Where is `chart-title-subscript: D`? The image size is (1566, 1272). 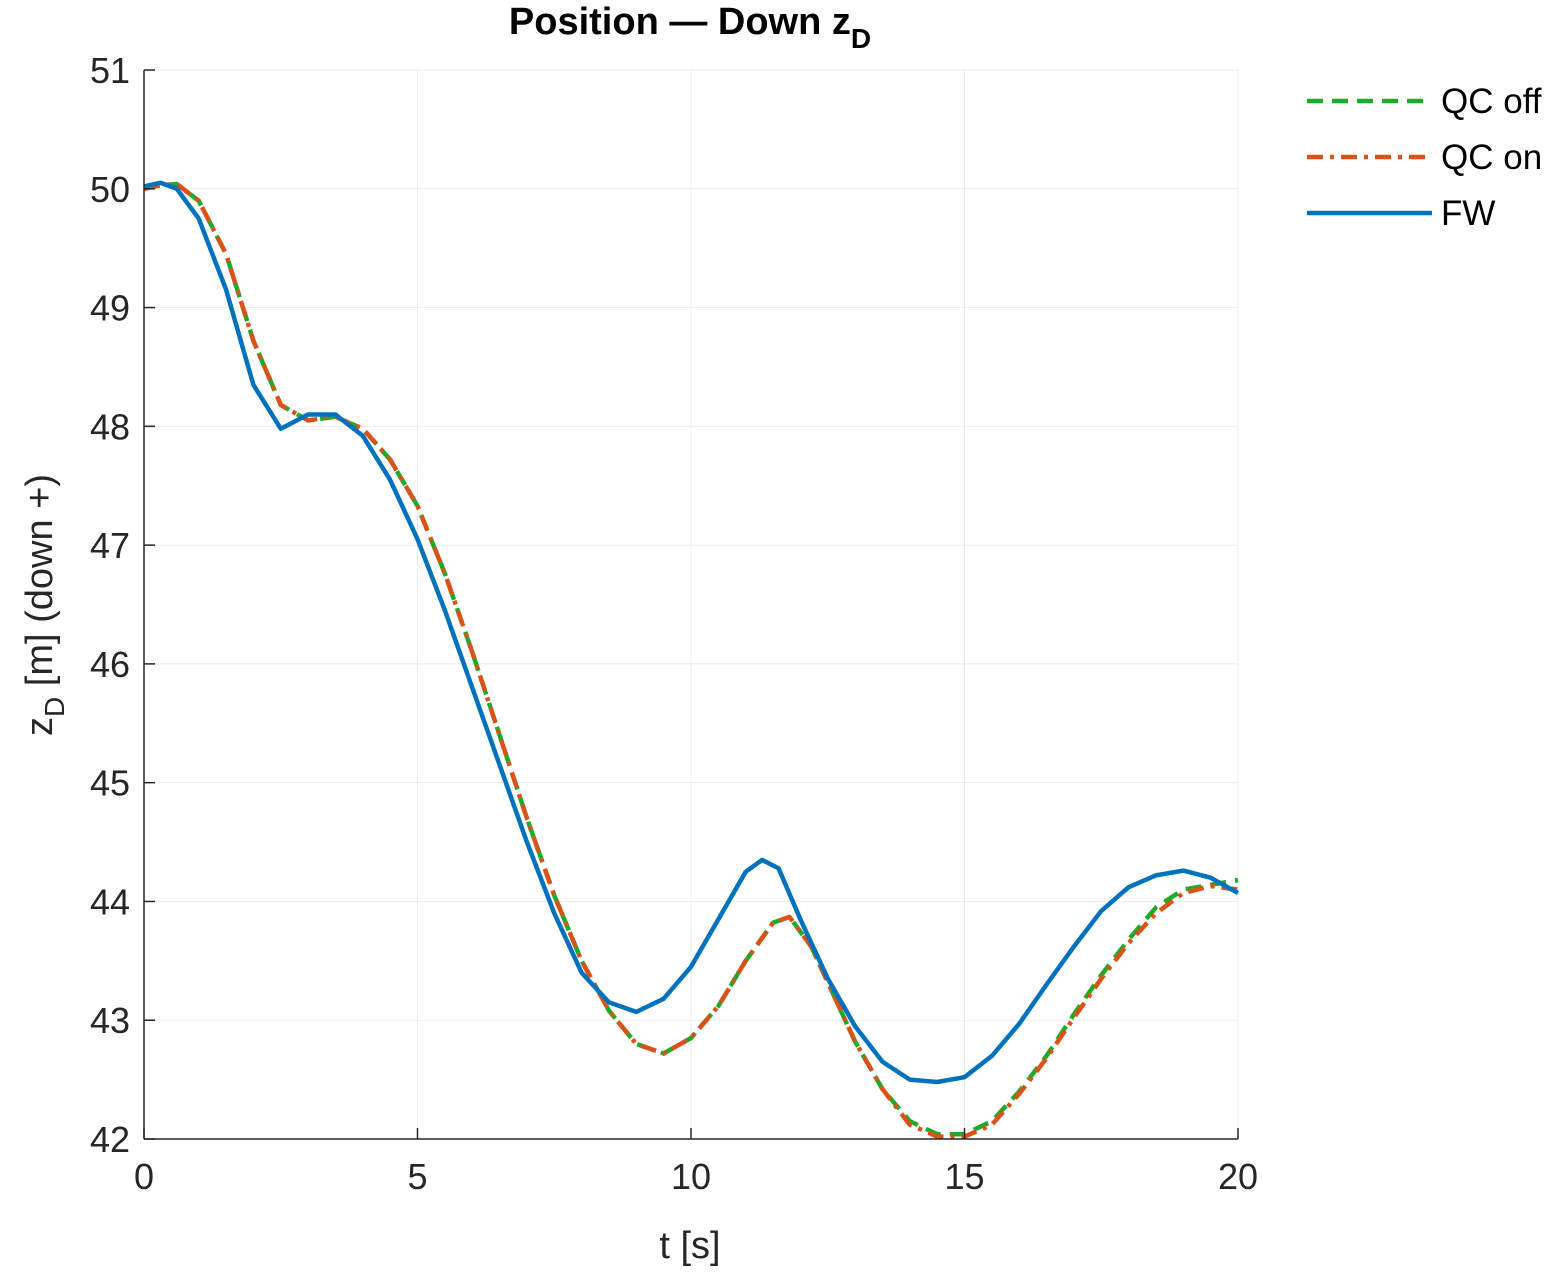
chart-title-subscript: D is located at coordinates (861, 38).